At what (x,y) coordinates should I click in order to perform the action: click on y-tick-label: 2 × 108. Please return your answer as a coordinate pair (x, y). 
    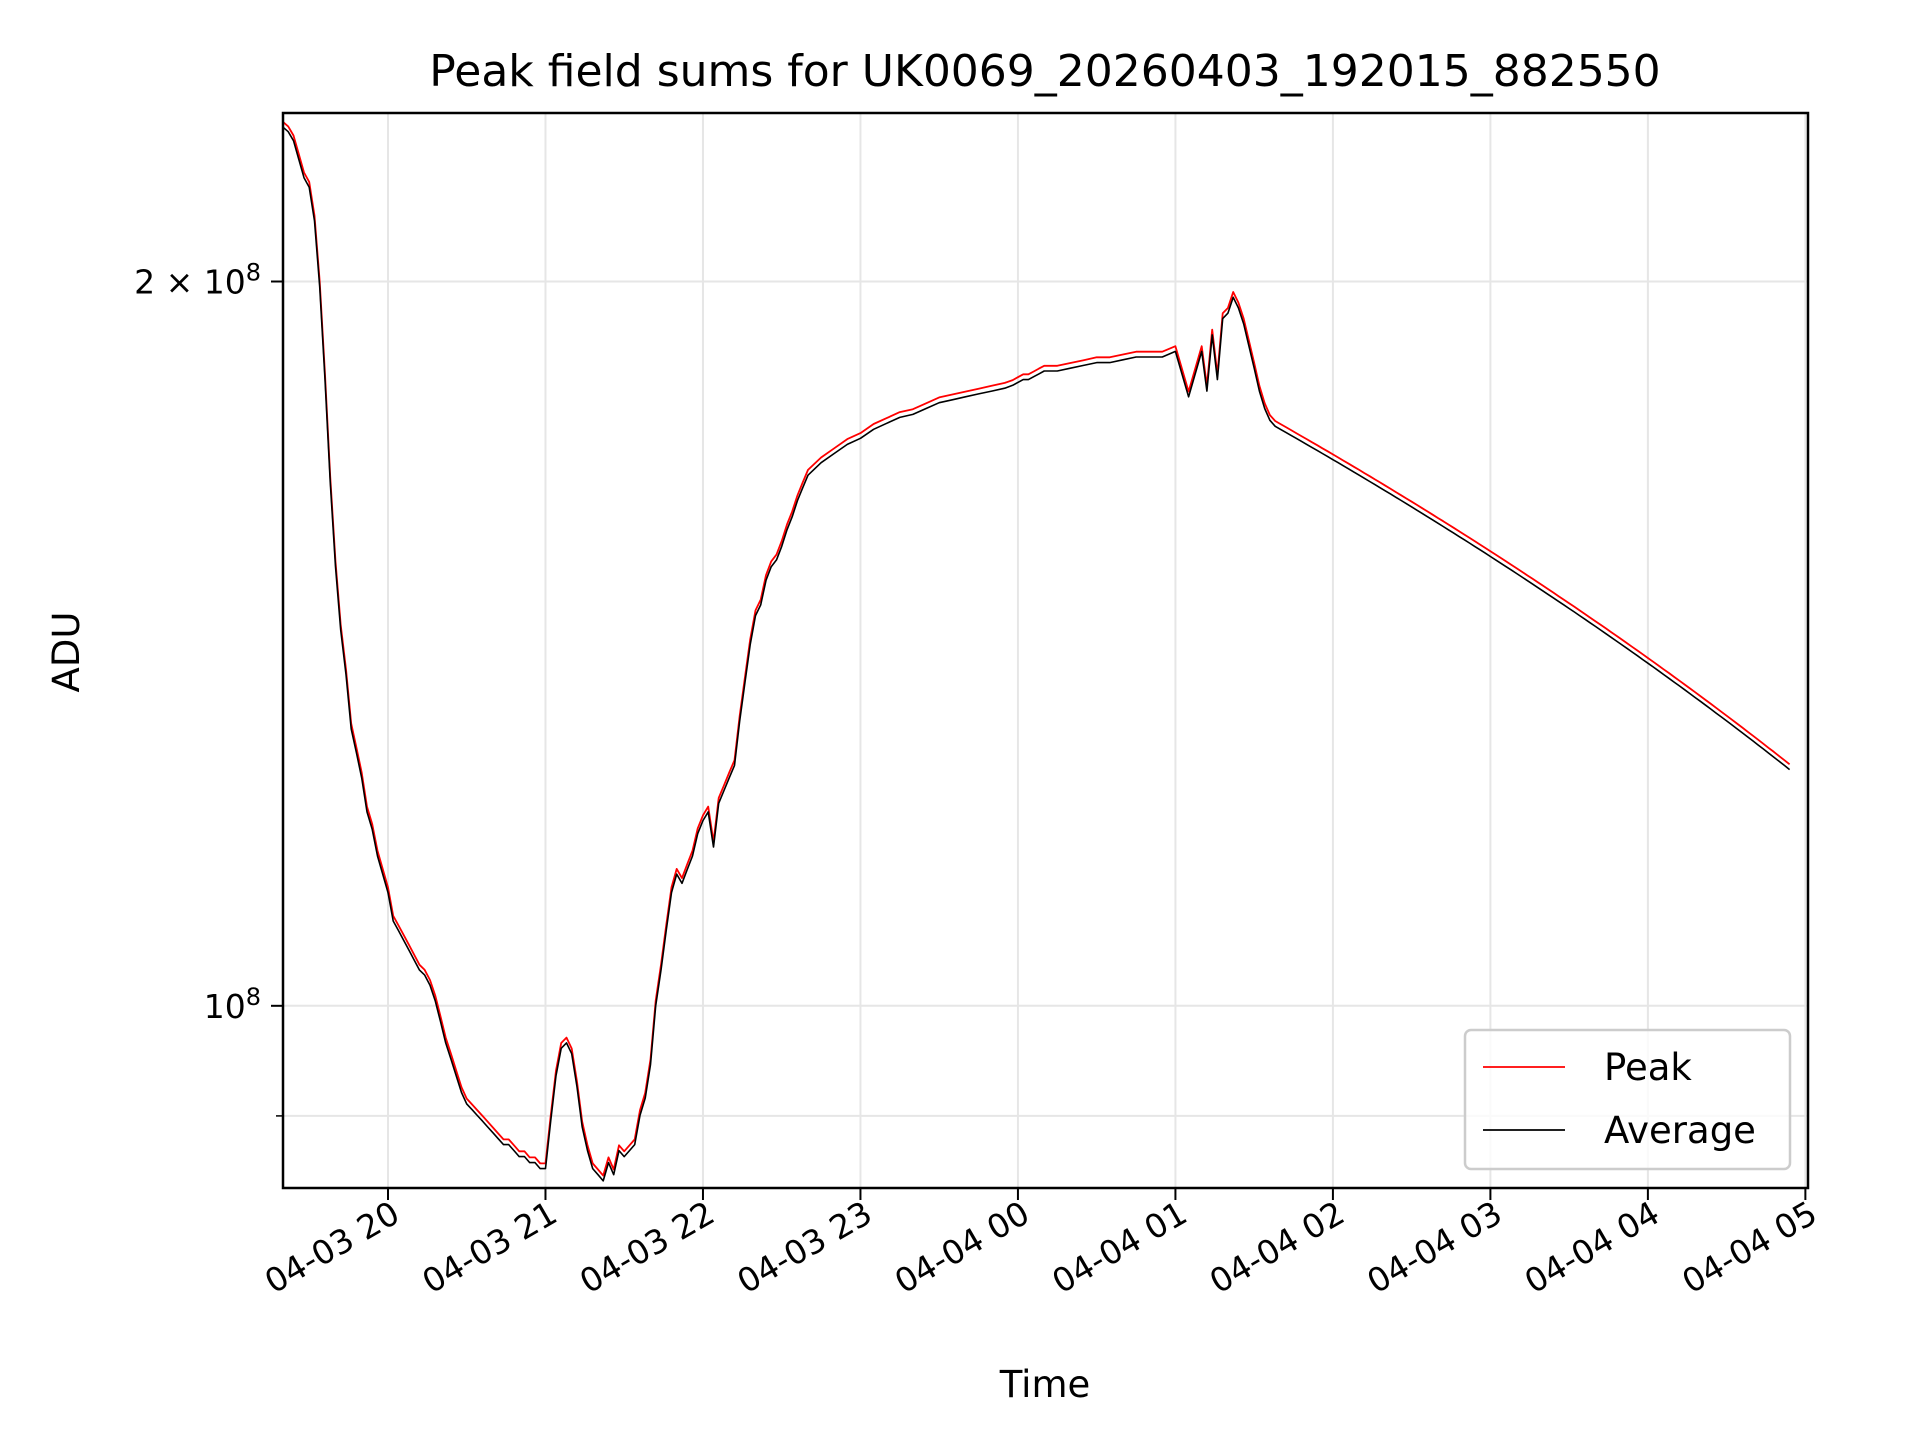
    Looking at the image, I should click on (197, 280).